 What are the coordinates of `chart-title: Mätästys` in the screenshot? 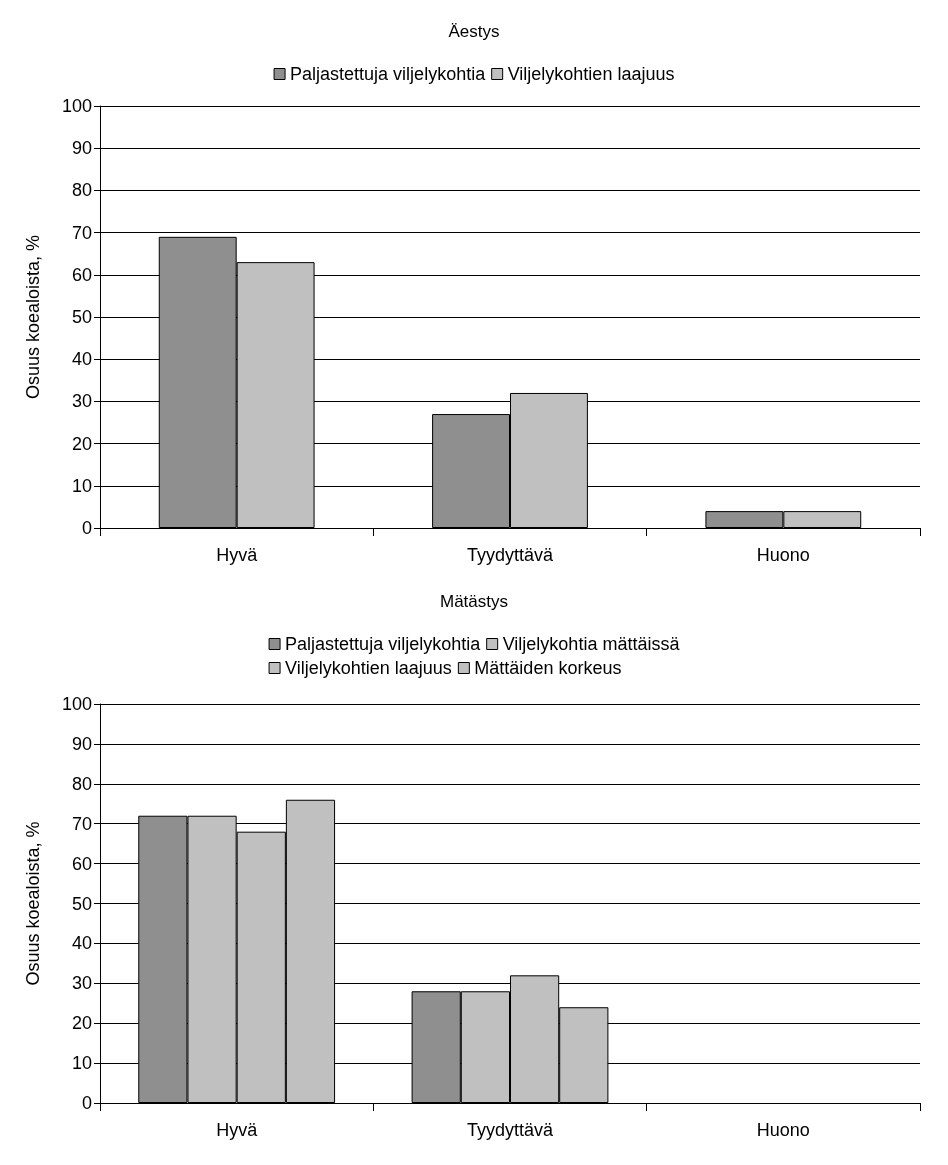 It's located at (474, 601).